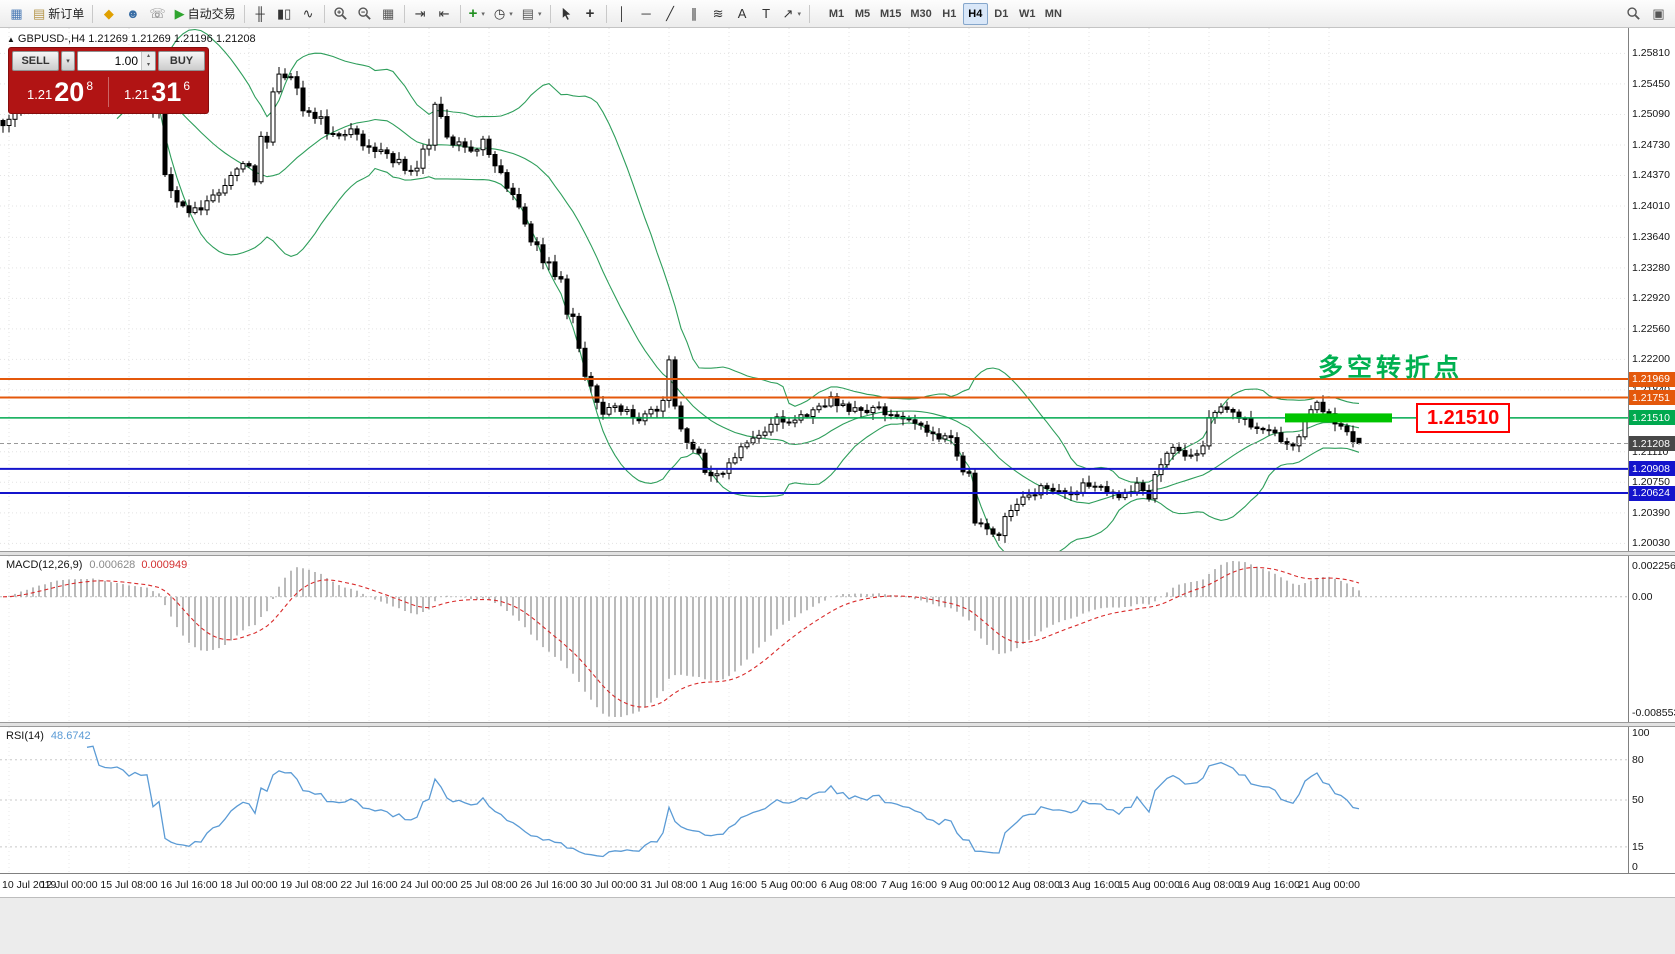 The width and height of the screenshot is (1675, 954). What do you see at coordinates (528, 13) in the screenshot?
I see `templates-icon-glyph: ▤` at bounding box center [528, 13].